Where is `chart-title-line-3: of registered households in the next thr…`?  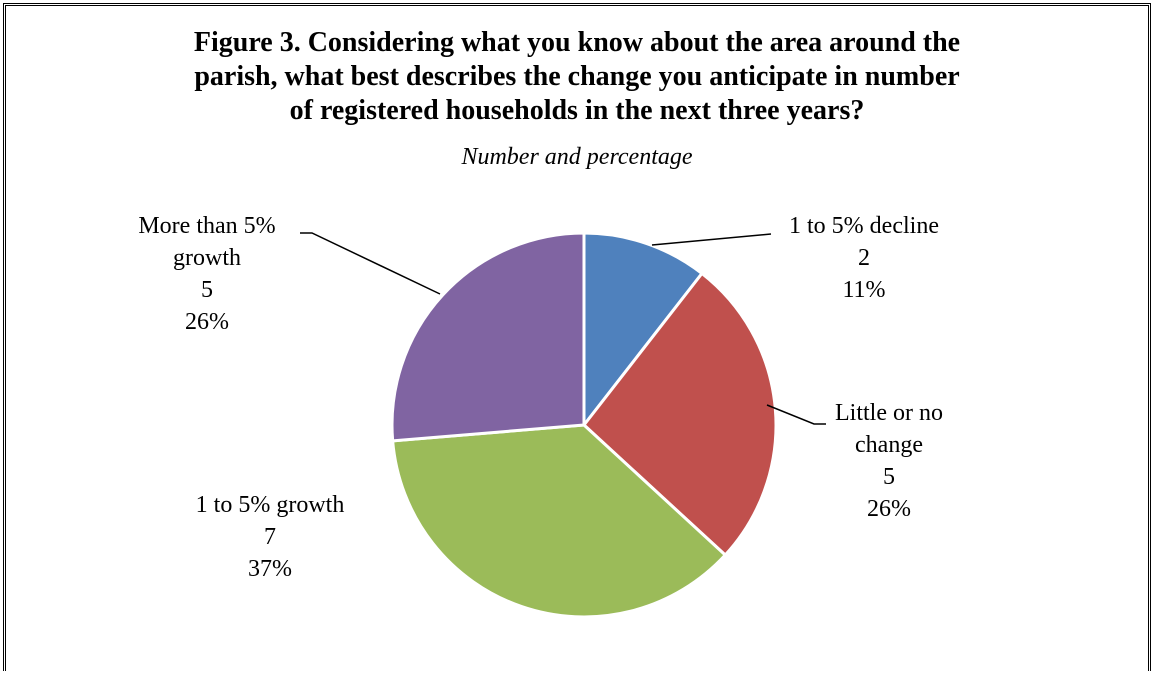
chart-title-line-3: of registered households in the next thr… is located at coordinates (577, 110).